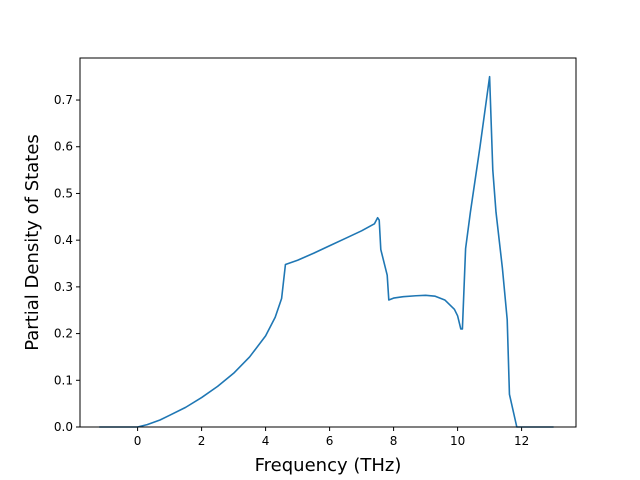  I want to click on x-axis-label: Frequency (THz), so click(328, 465).